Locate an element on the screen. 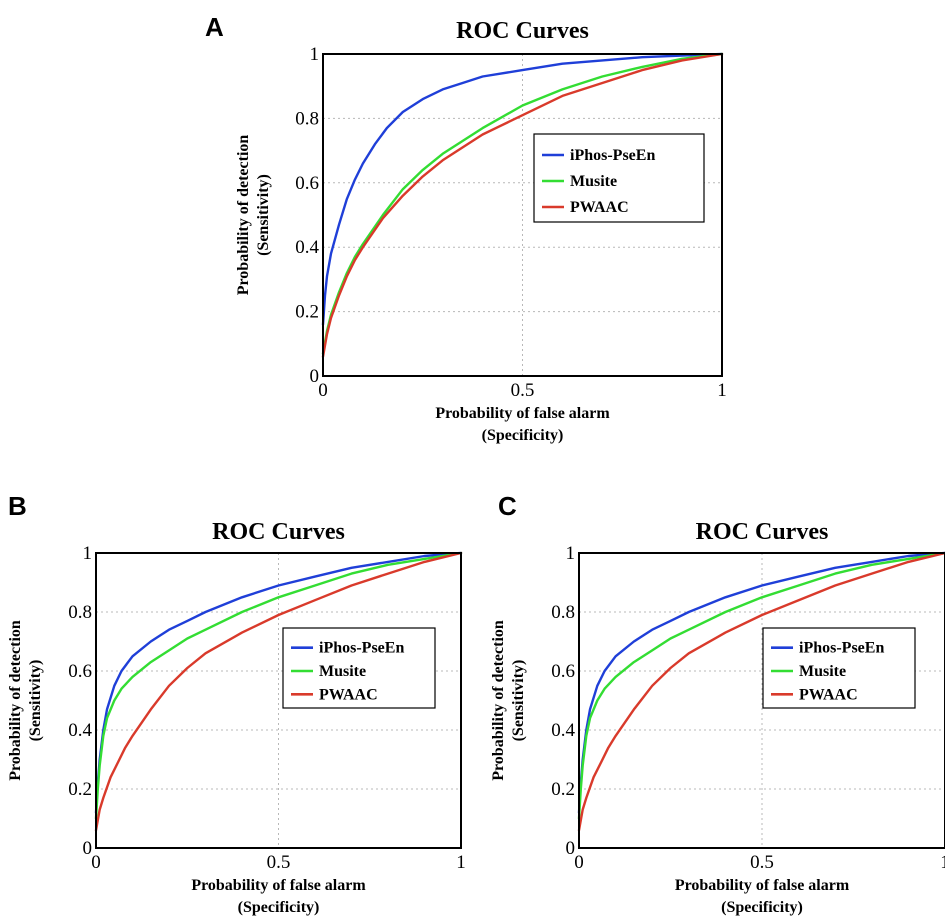  panel-letter: B is located at coordinates (17, 506).